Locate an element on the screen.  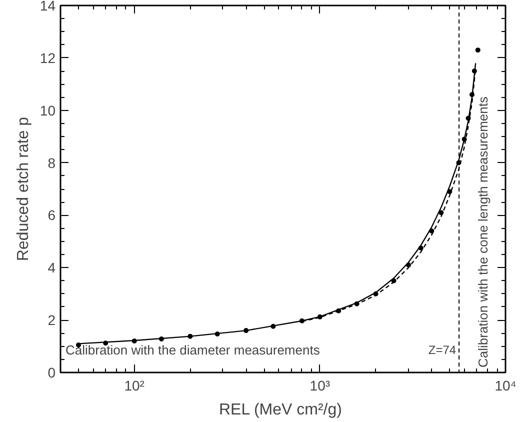
y-tick-label: 12 is located at coordinates (48, 58).